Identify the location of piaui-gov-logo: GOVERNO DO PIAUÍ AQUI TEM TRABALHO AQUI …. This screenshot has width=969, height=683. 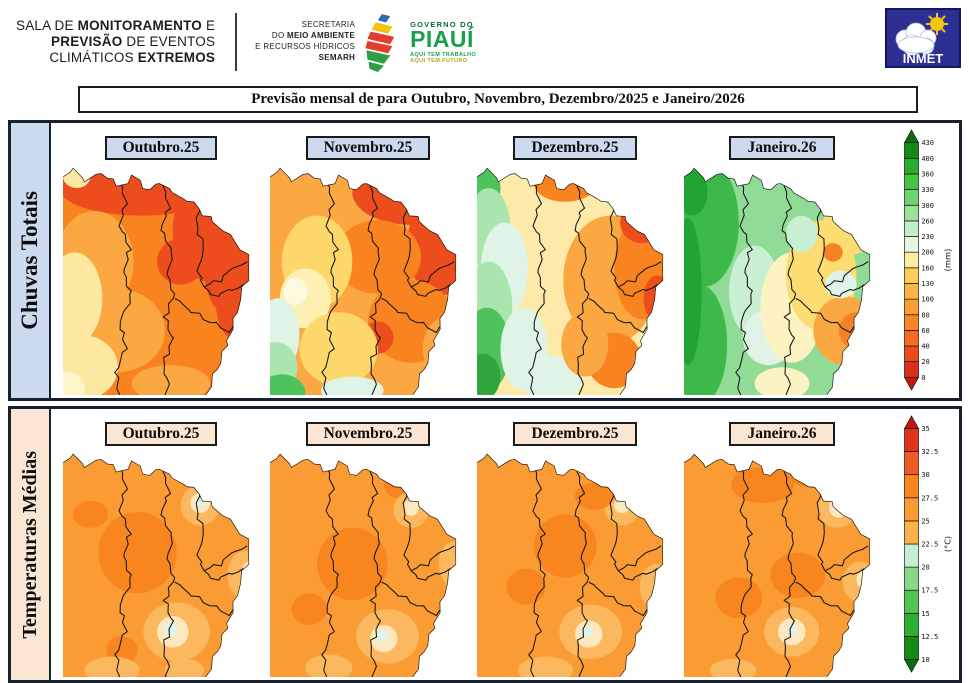
(419, 42).